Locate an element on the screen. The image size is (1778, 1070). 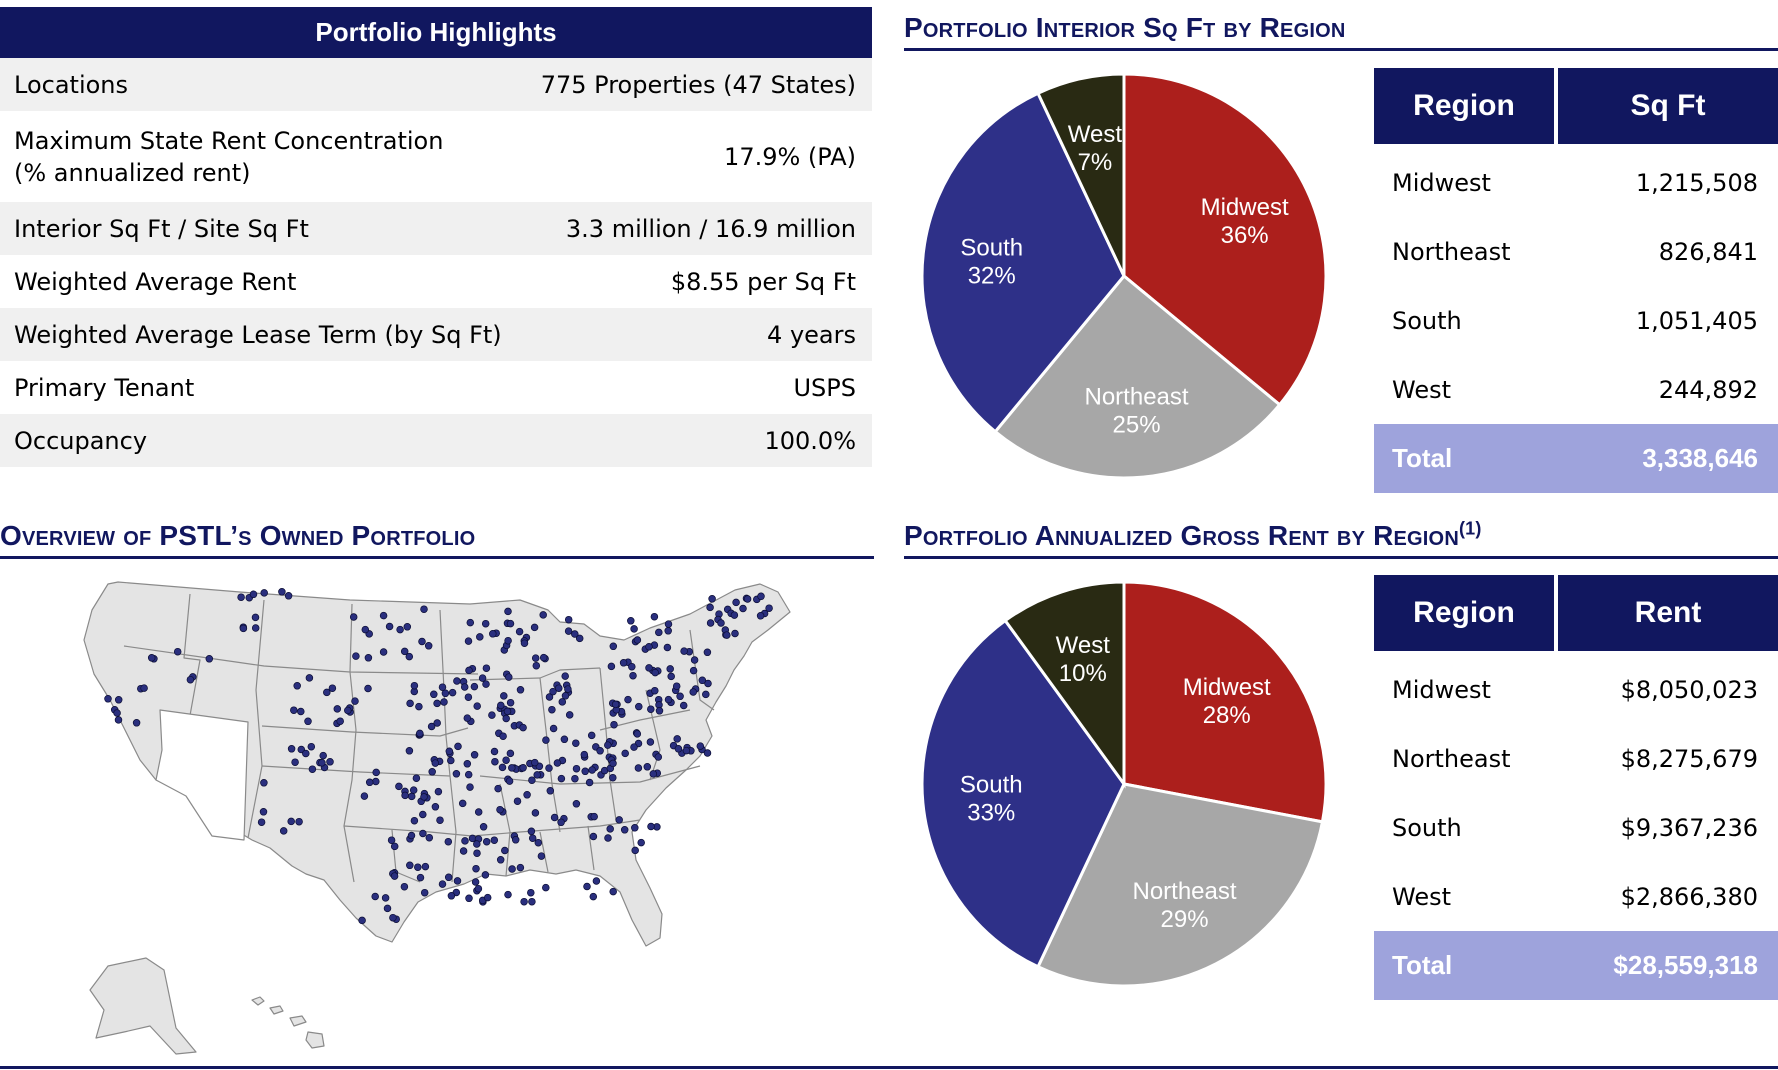
sqft-pie-chart: Midwest 36% Northeast 25% South 32% West 7% is located at coordinates (1124, 276).